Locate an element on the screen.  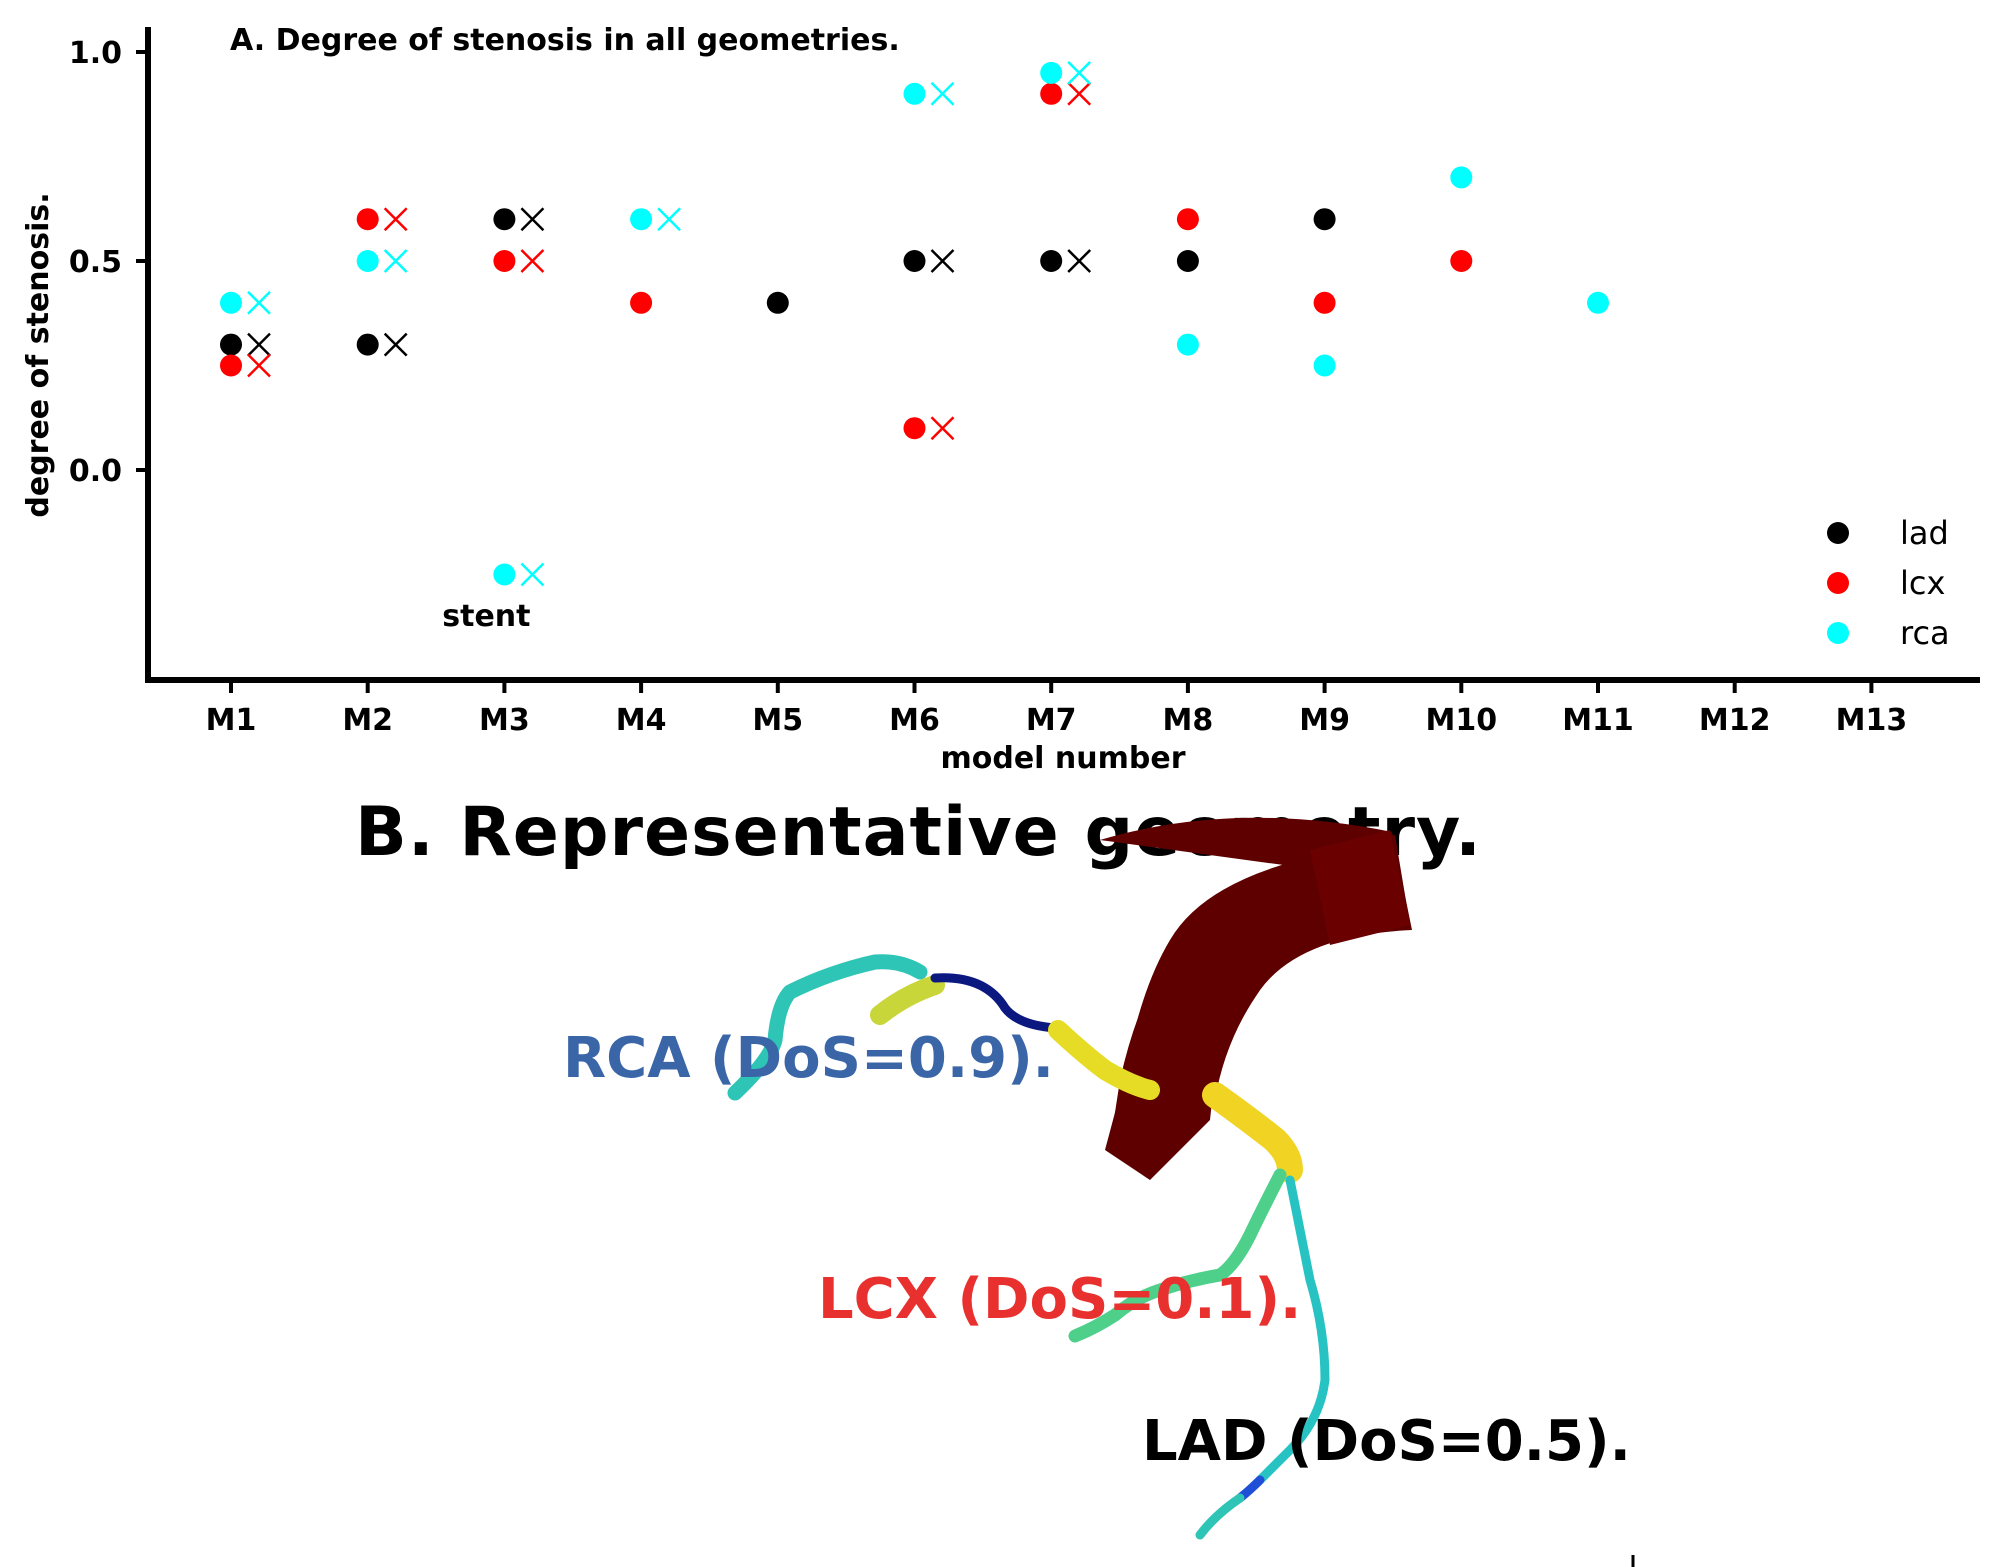
legend-marker-rca is located at coordinates (1838, 633).